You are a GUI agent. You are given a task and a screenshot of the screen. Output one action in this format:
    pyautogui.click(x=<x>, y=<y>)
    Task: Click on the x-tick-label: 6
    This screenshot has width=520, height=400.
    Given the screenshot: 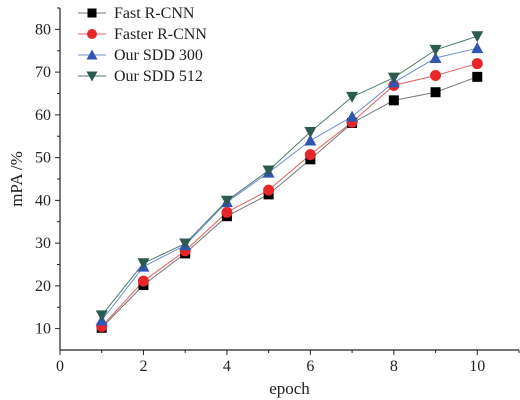 What is the action you would take?
    pyautogui.click(x=310, y=366)
    